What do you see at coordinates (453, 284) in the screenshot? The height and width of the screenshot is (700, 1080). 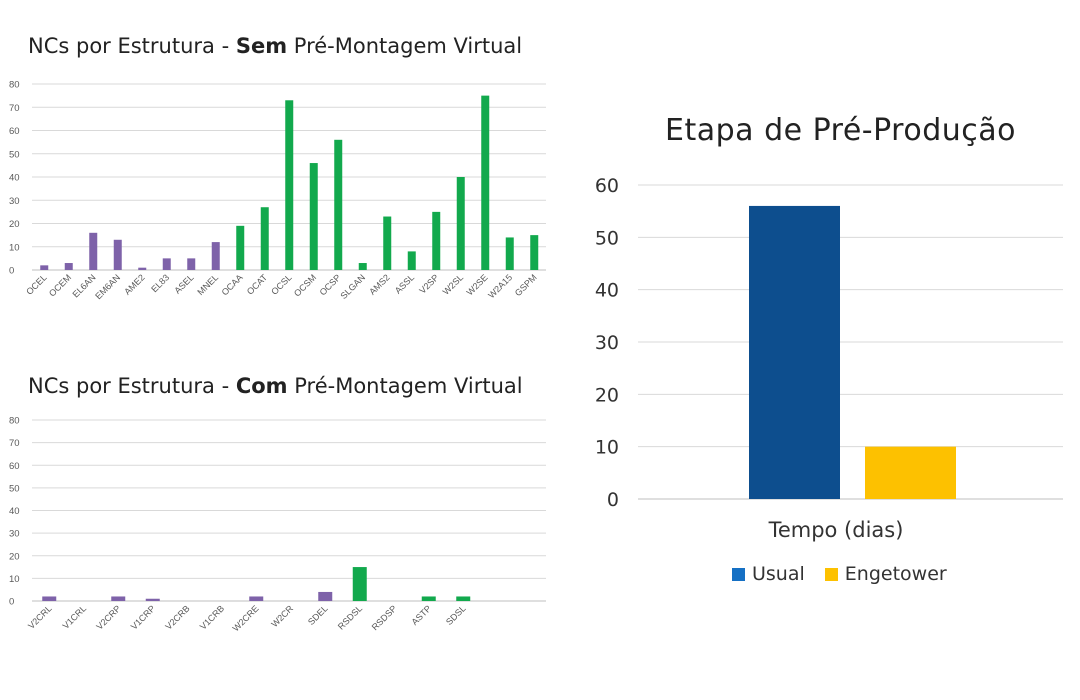 I see `chart-sem-x-tick-label: W2SL` at bounding box center [453, 284].